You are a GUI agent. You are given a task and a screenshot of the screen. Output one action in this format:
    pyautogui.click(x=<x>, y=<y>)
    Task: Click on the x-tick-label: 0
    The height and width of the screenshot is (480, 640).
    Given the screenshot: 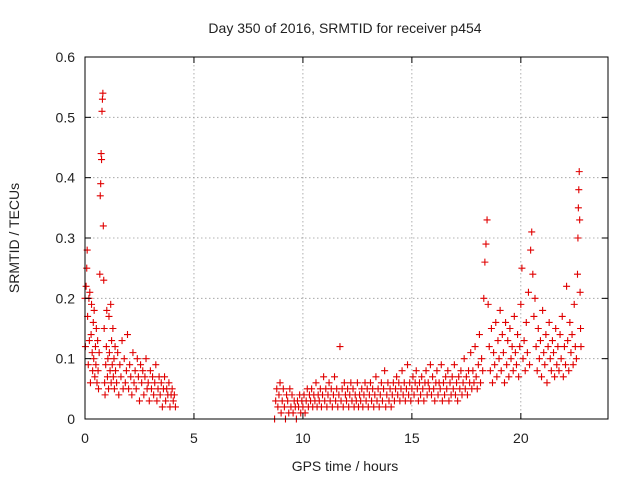 What is the action you would take?
    pyautogui.click(x=85, y=438)
    